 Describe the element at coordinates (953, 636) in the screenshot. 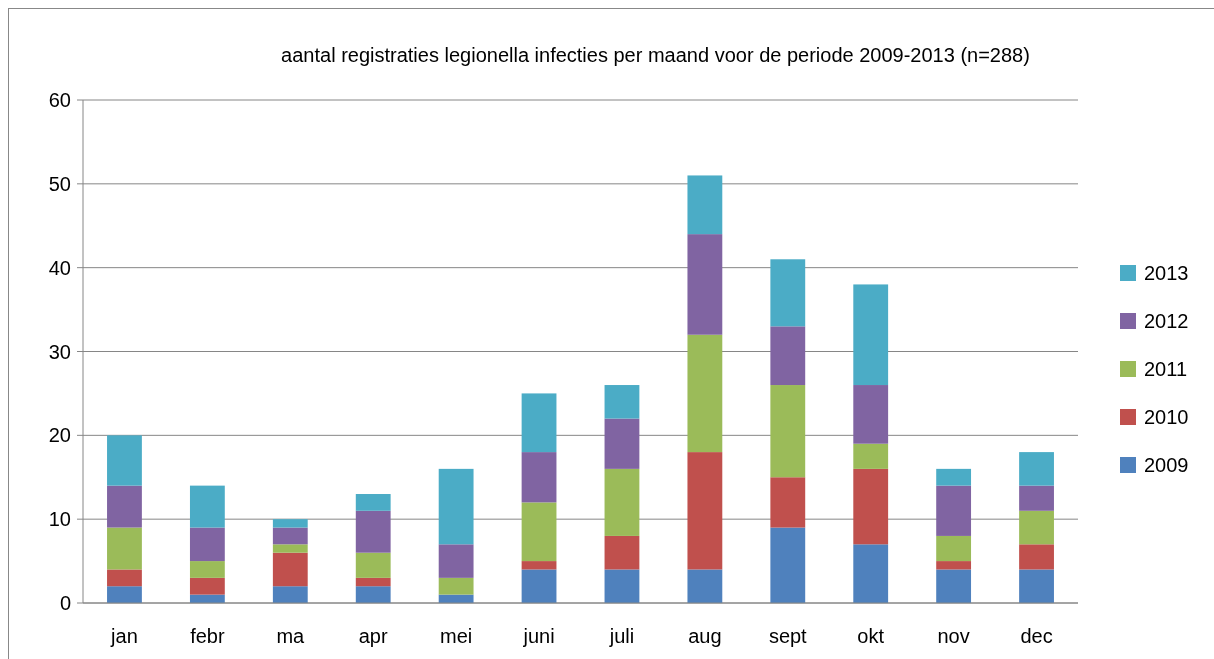

I see `x-tick-label: nov` at that location.